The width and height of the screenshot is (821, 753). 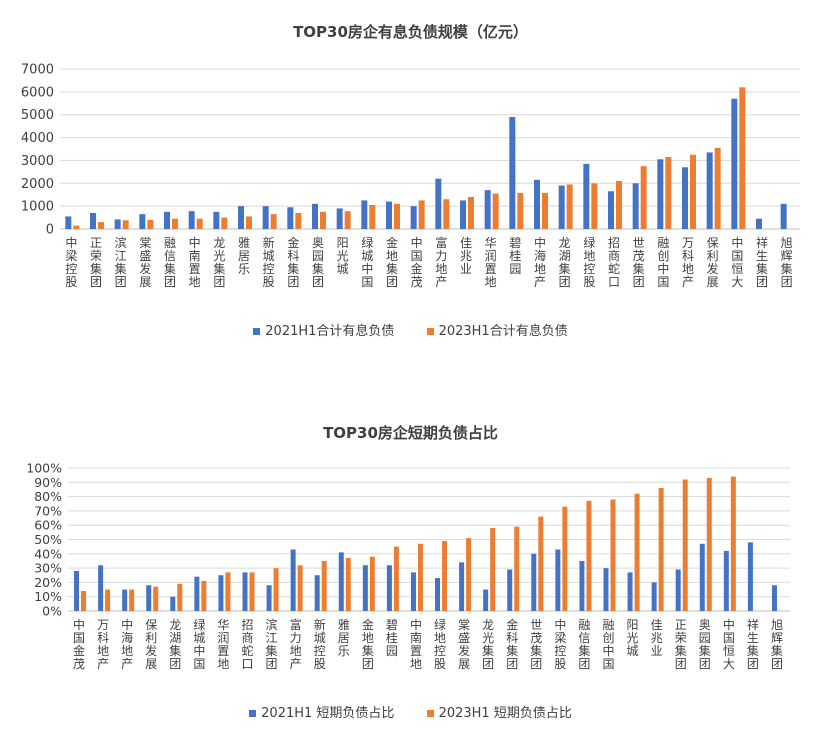 I want to click on x-tick-label: 滨江集团, so click(x=272, y=644).